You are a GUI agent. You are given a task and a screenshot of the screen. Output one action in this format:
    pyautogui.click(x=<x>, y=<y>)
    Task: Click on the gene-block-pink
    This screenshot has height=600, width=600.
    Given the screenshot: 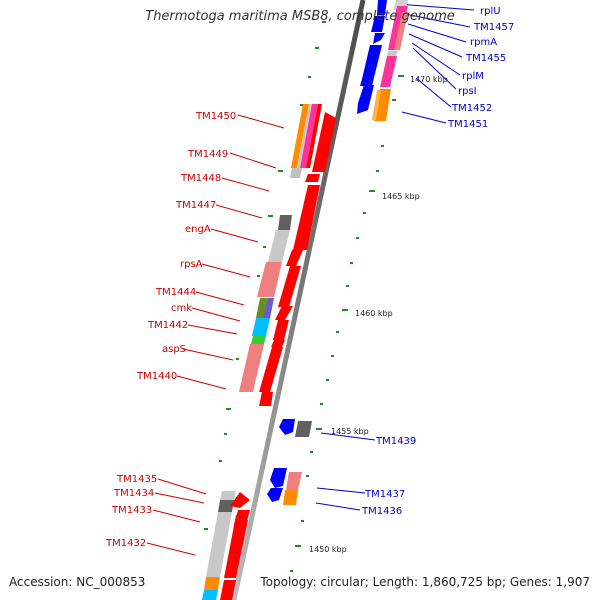 What is the action you would take?
    pyautogui.click(x=388, y=71)
    